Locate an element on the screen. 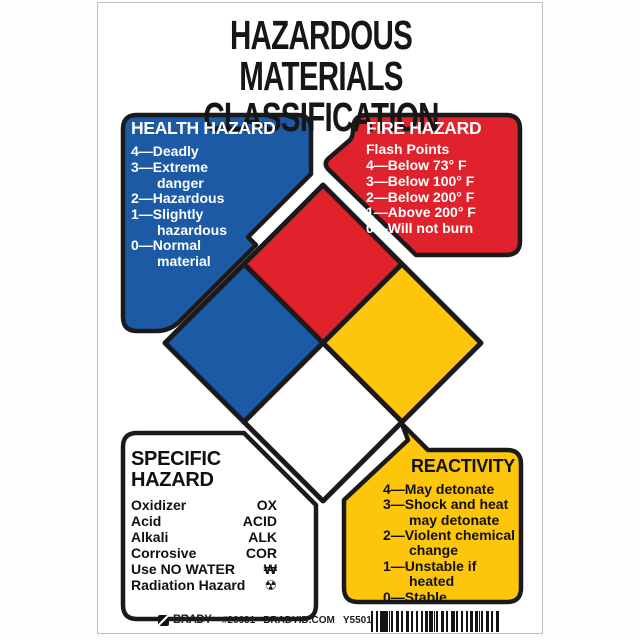 This screenshot has height=640, width=640. spec-hazard-row: Acid ACID is located at coordinates (204, 521).